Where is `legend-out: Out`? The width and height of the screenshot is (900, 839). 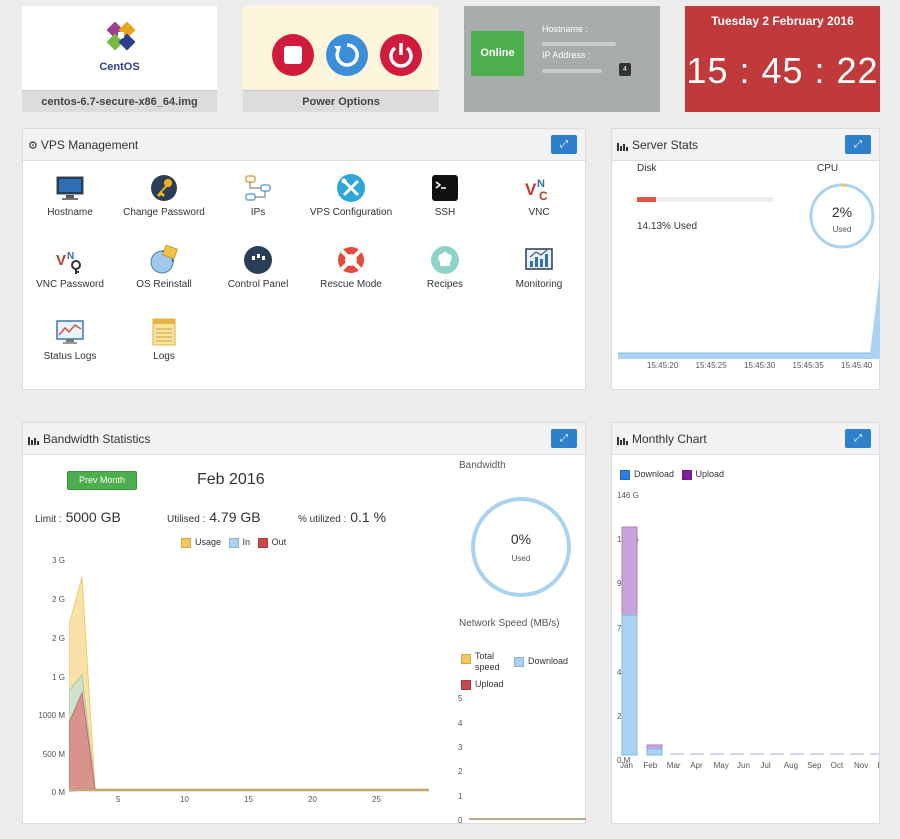 legend-out: Out is located at coordinates (271, 542).